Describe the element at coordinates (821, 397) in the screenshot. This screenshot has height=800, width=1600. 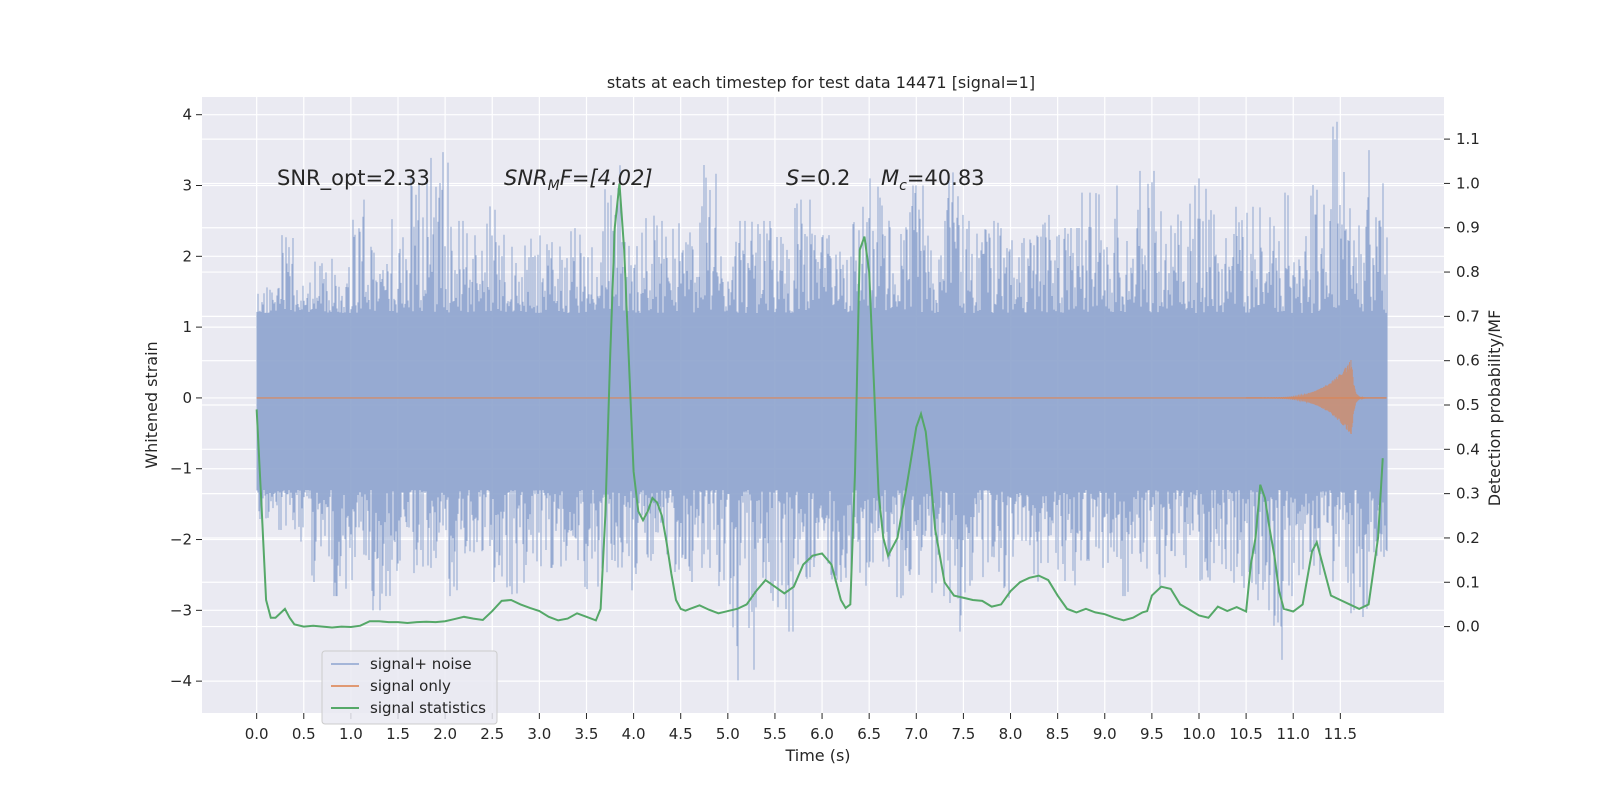
I see `series-signal-only` at that location.